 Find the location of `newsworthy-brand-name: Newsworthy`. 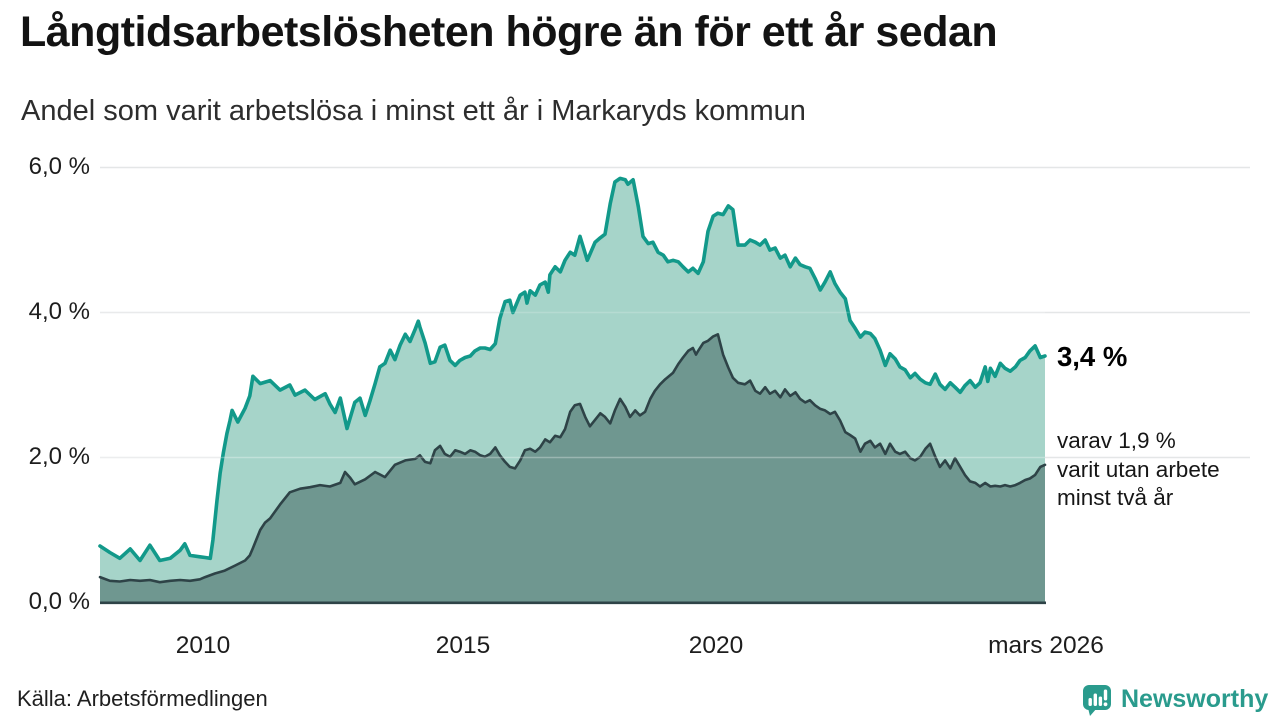

newsworthy-brand-name: Newsworthy is located at coordinates (1195, 699).